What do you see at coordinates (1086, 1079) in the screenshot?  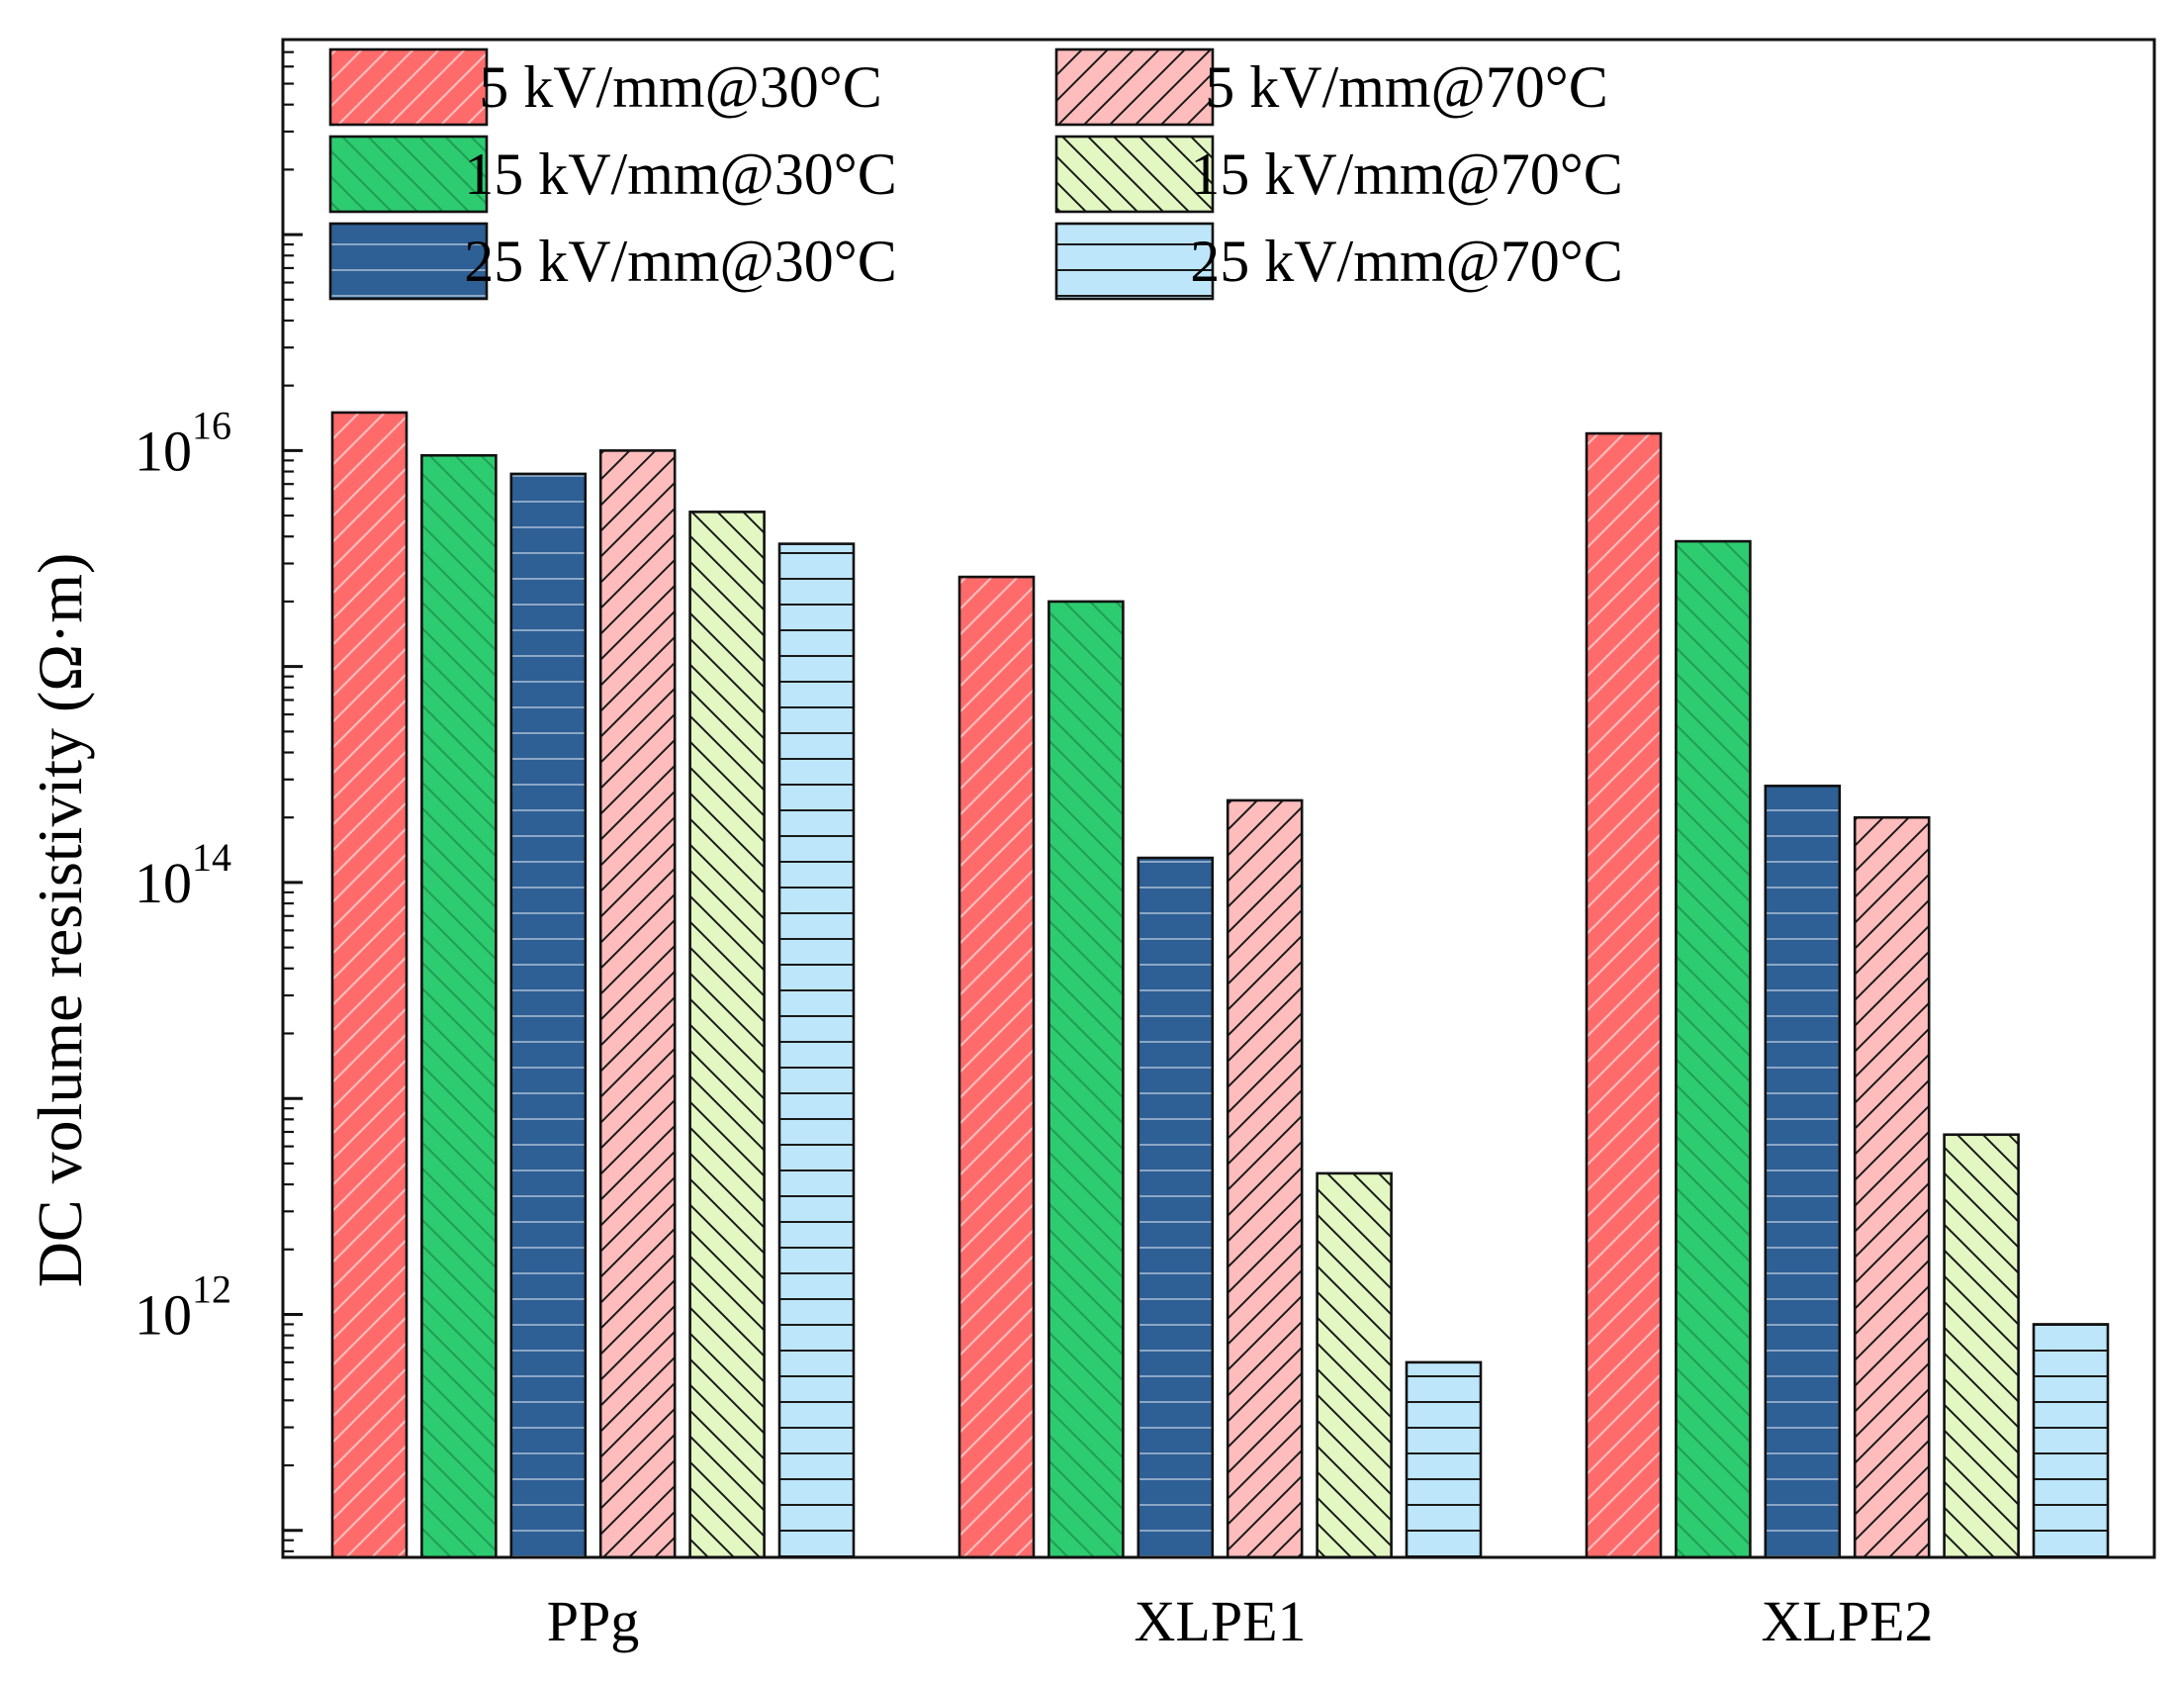 I see `bar-xlpe1-series-2-hatch` at bounding box center [1086, 1079].